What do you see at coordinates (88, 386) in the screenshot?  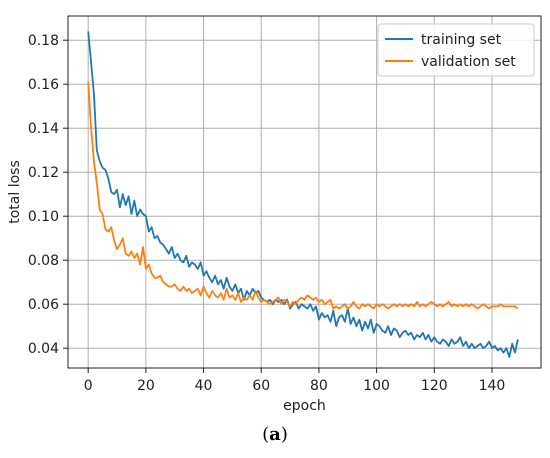 I see `x-tick-label: 0` at bounding box center [88, 386].